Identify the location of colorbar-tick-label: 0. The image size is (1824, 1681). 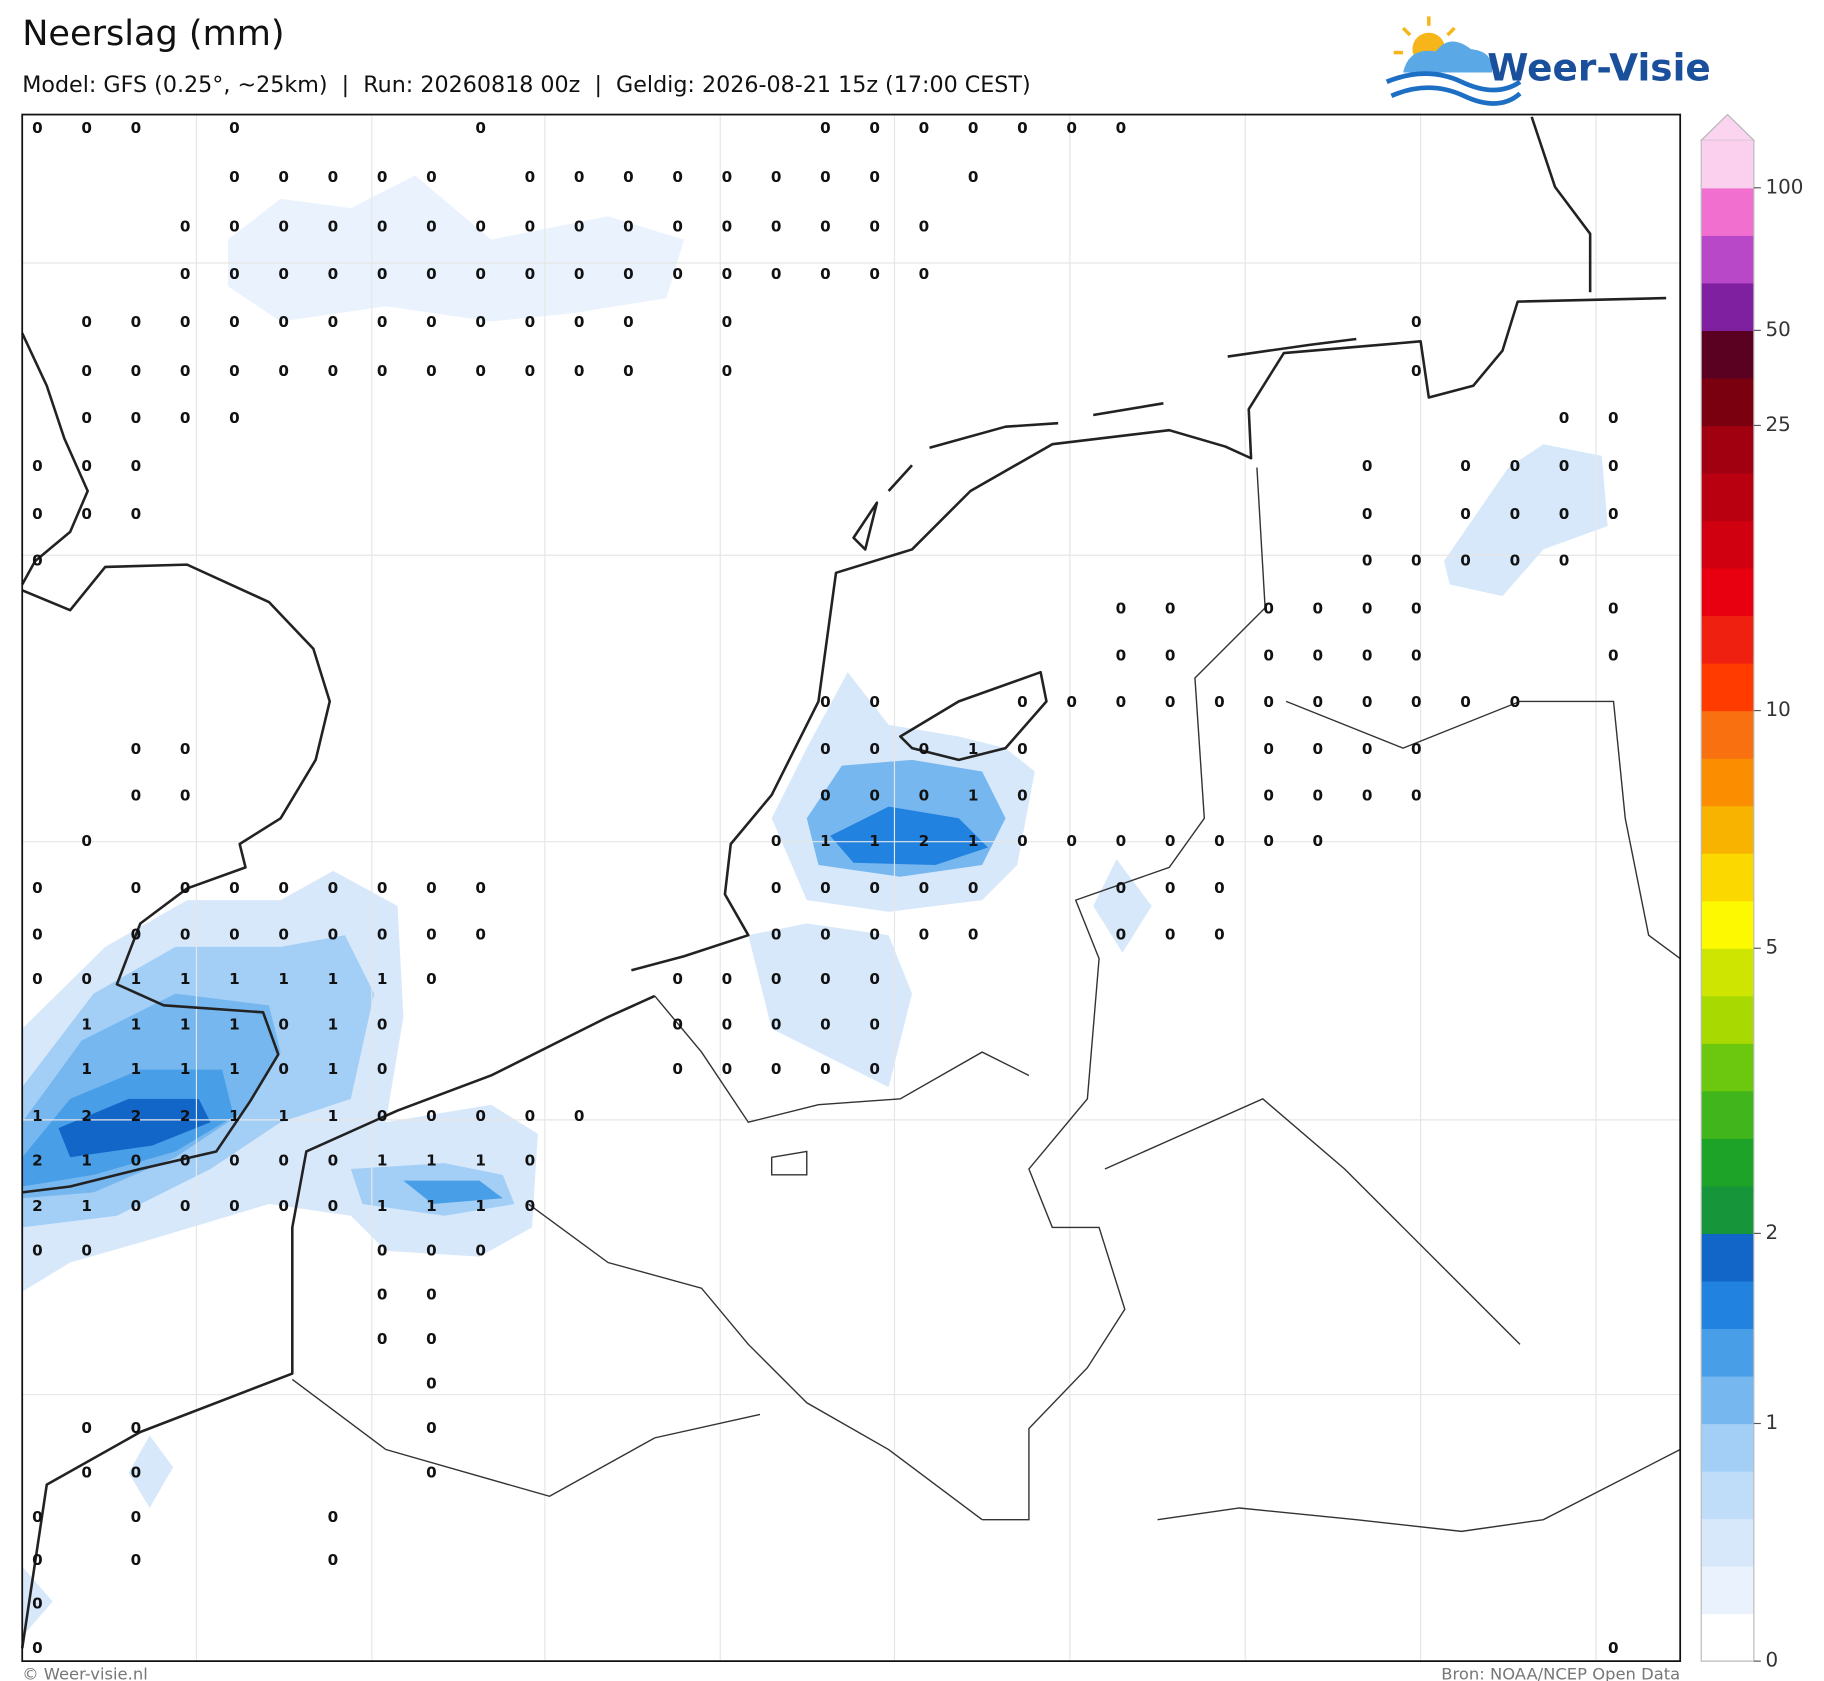
(1772, 1660).